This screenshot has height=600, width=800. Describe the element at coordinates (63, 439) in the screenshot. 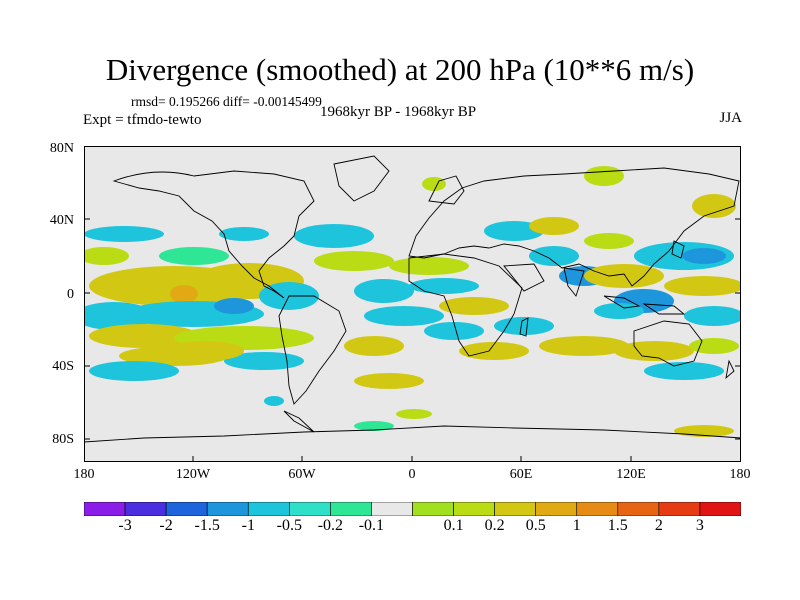

I see `lat-tick-80s: 80S` at that location.